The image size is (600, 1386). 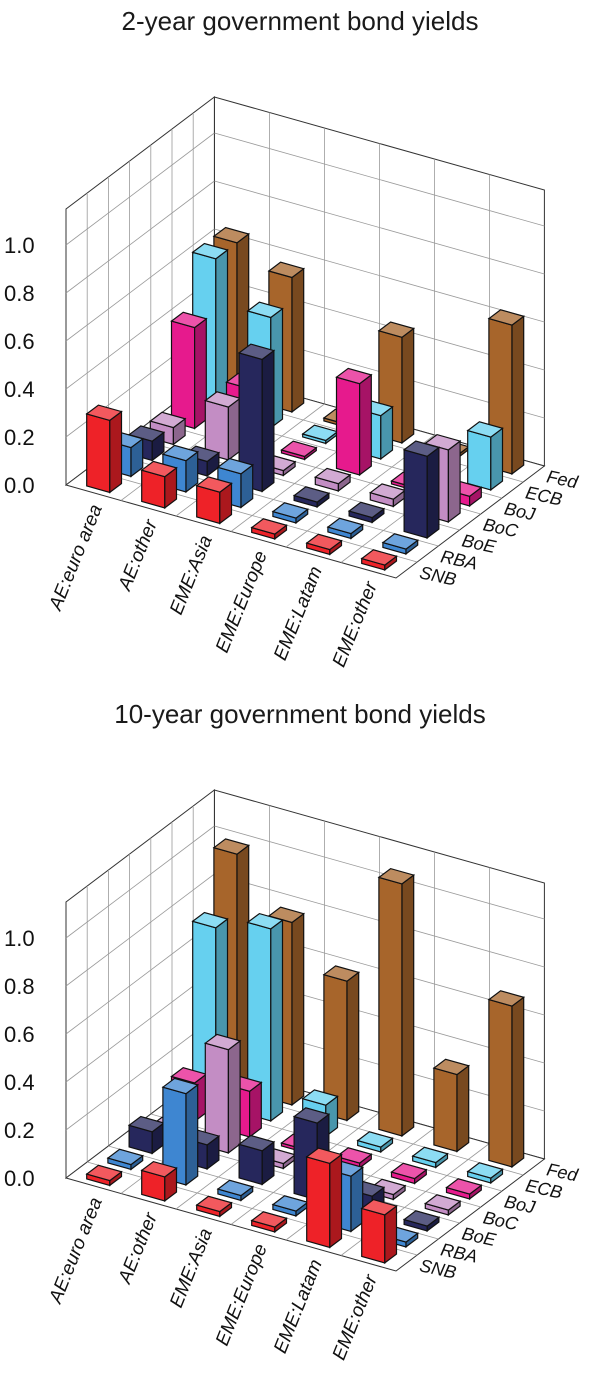 I want to click on bar-fed-eme-latam, so click(x=451, y=1105).